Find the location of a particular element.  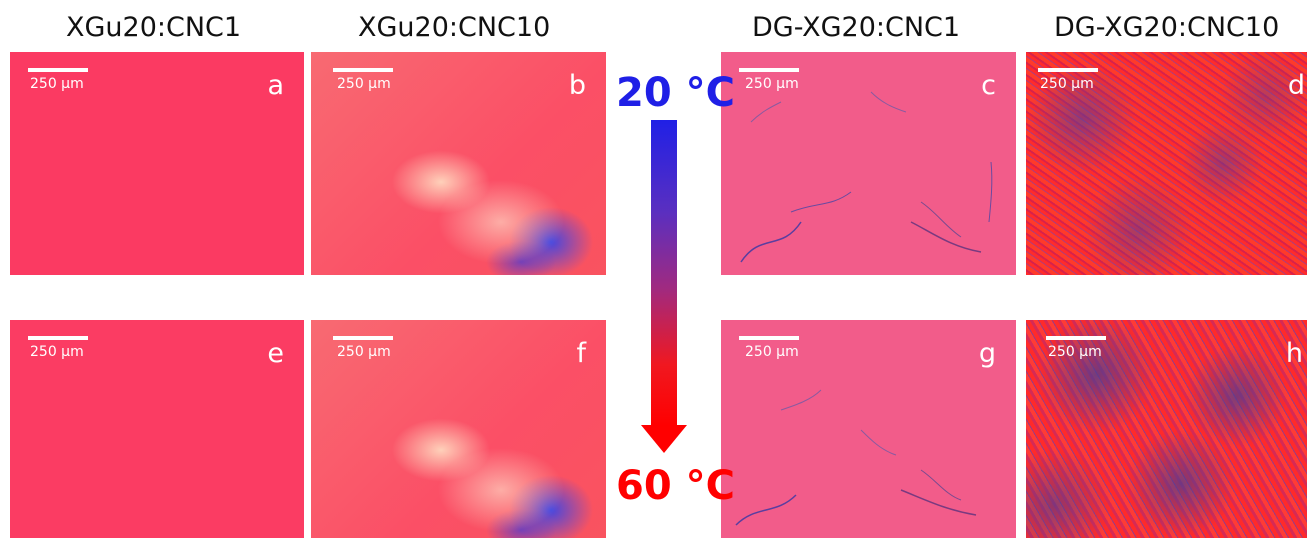

micrograph-panel-e: 250 μm e is located at coordinates (157, 429).